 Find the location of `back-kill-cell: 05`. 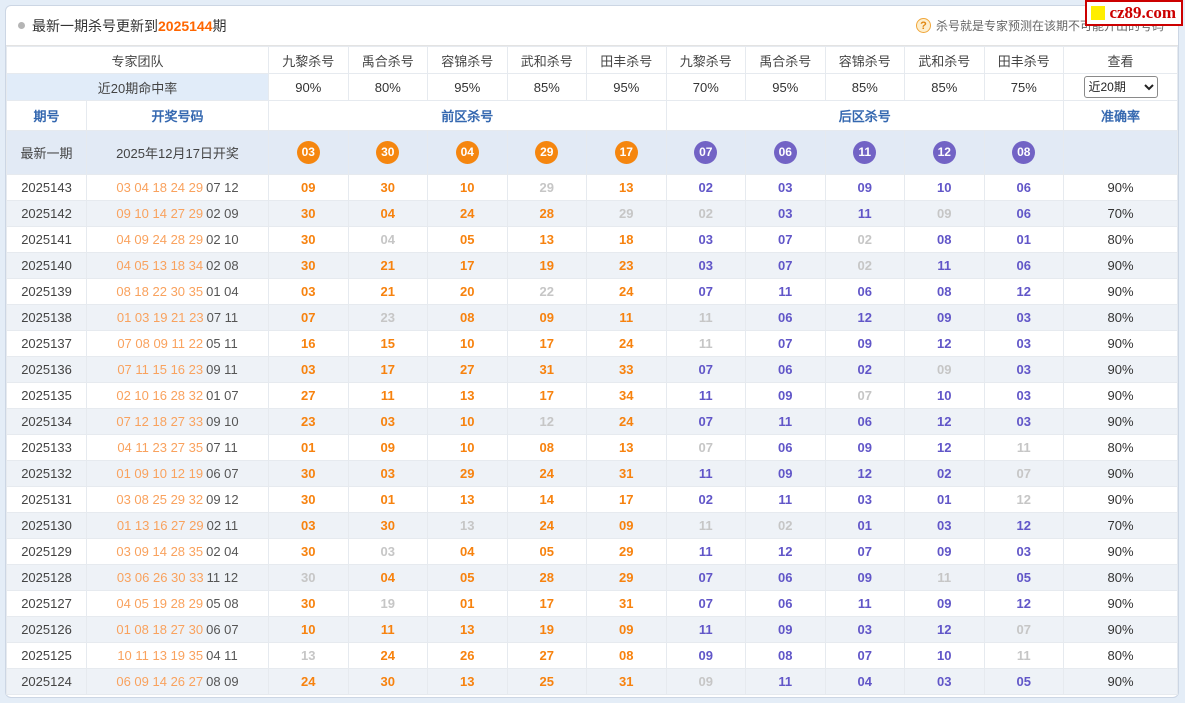

back-kill-cell: 05 is located at coordinates (1024, 681).